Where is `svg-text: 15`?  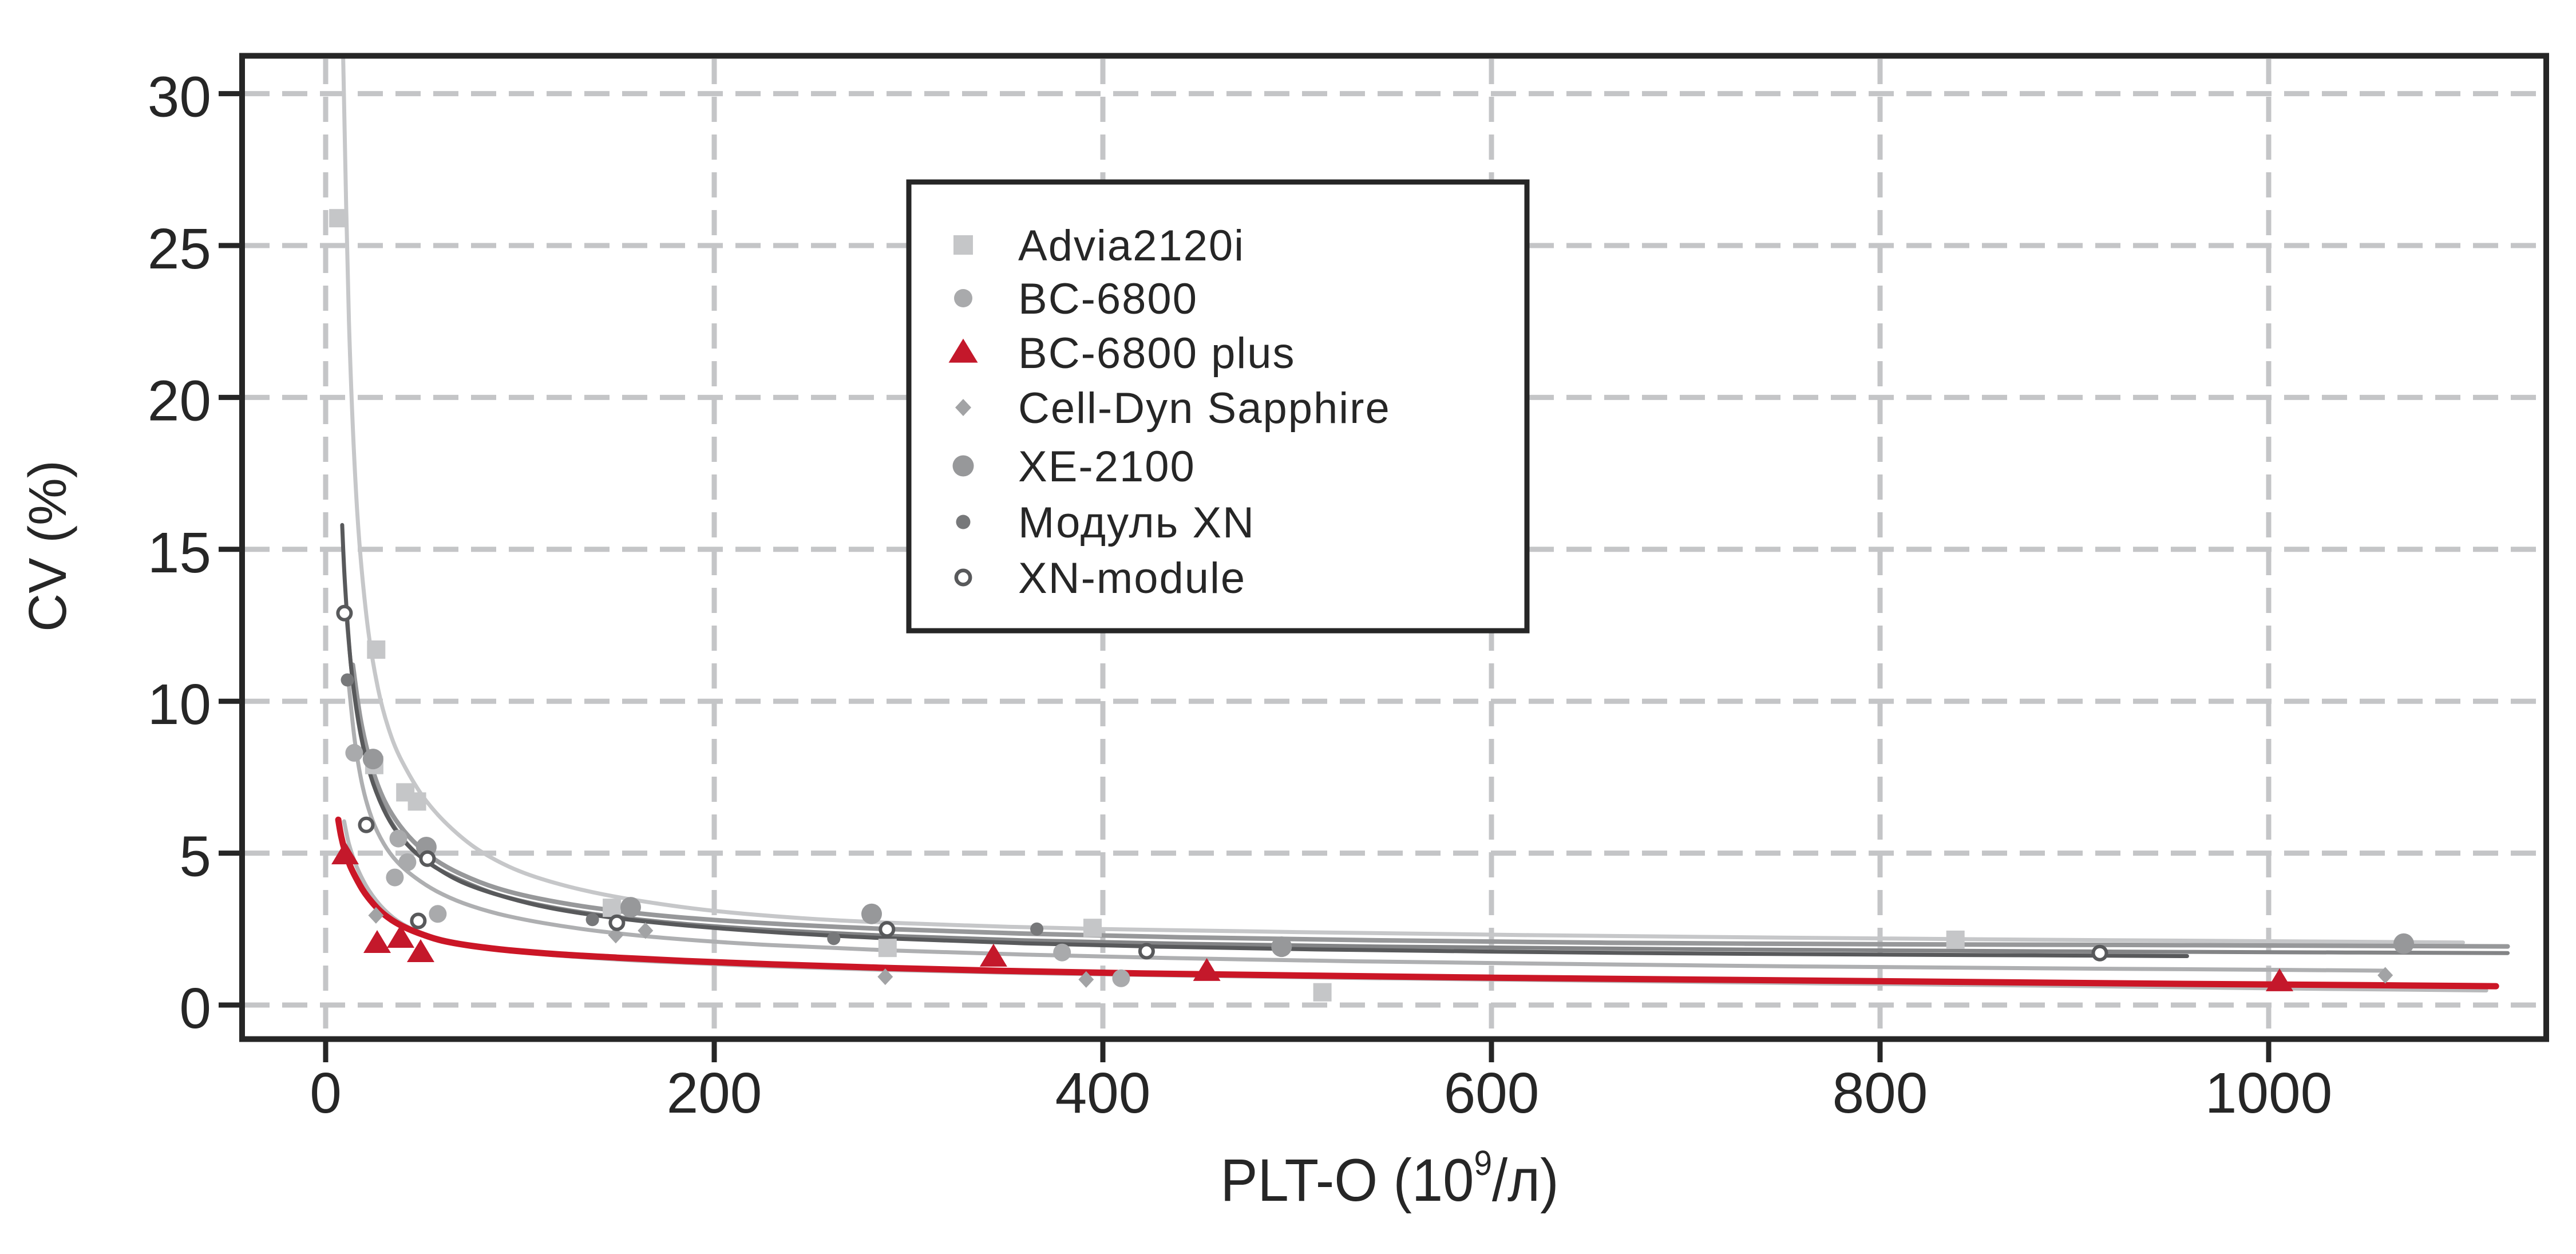
svg-text: 15 is located at coordinates (179, 553).